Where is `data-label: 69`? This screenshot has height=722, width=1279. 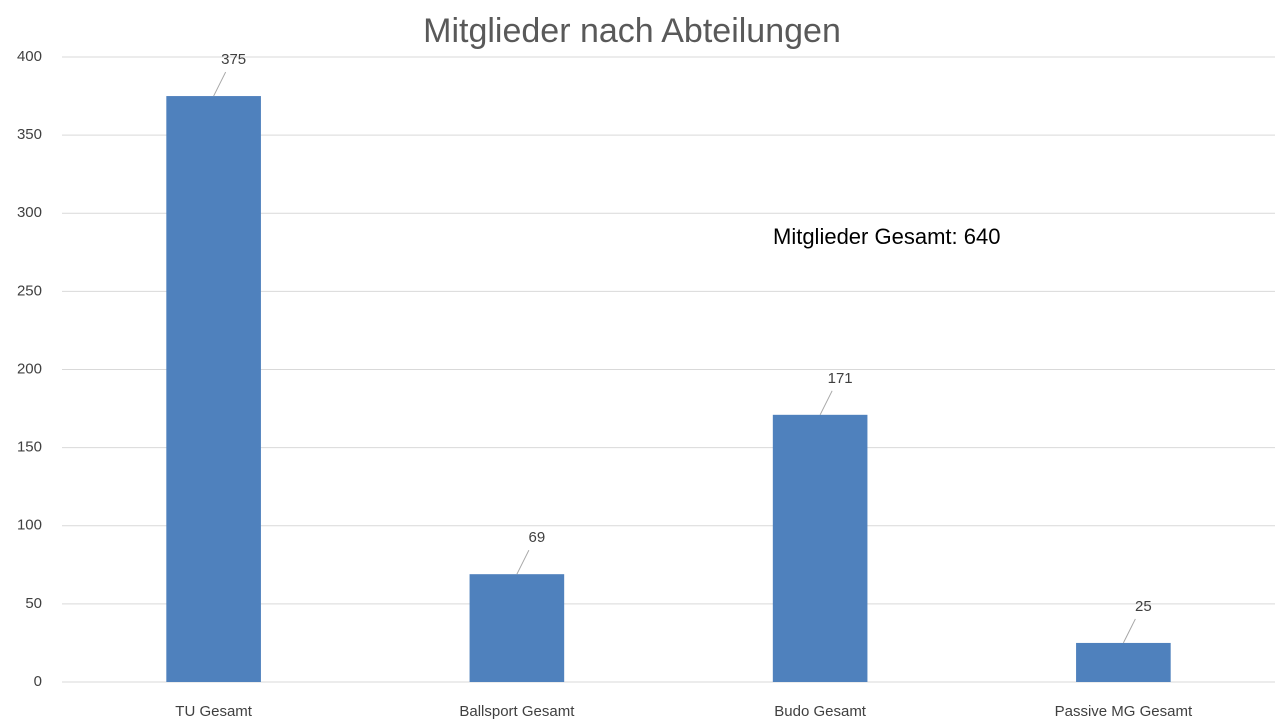 data-label: 69 is located at coordinates (537, 537).